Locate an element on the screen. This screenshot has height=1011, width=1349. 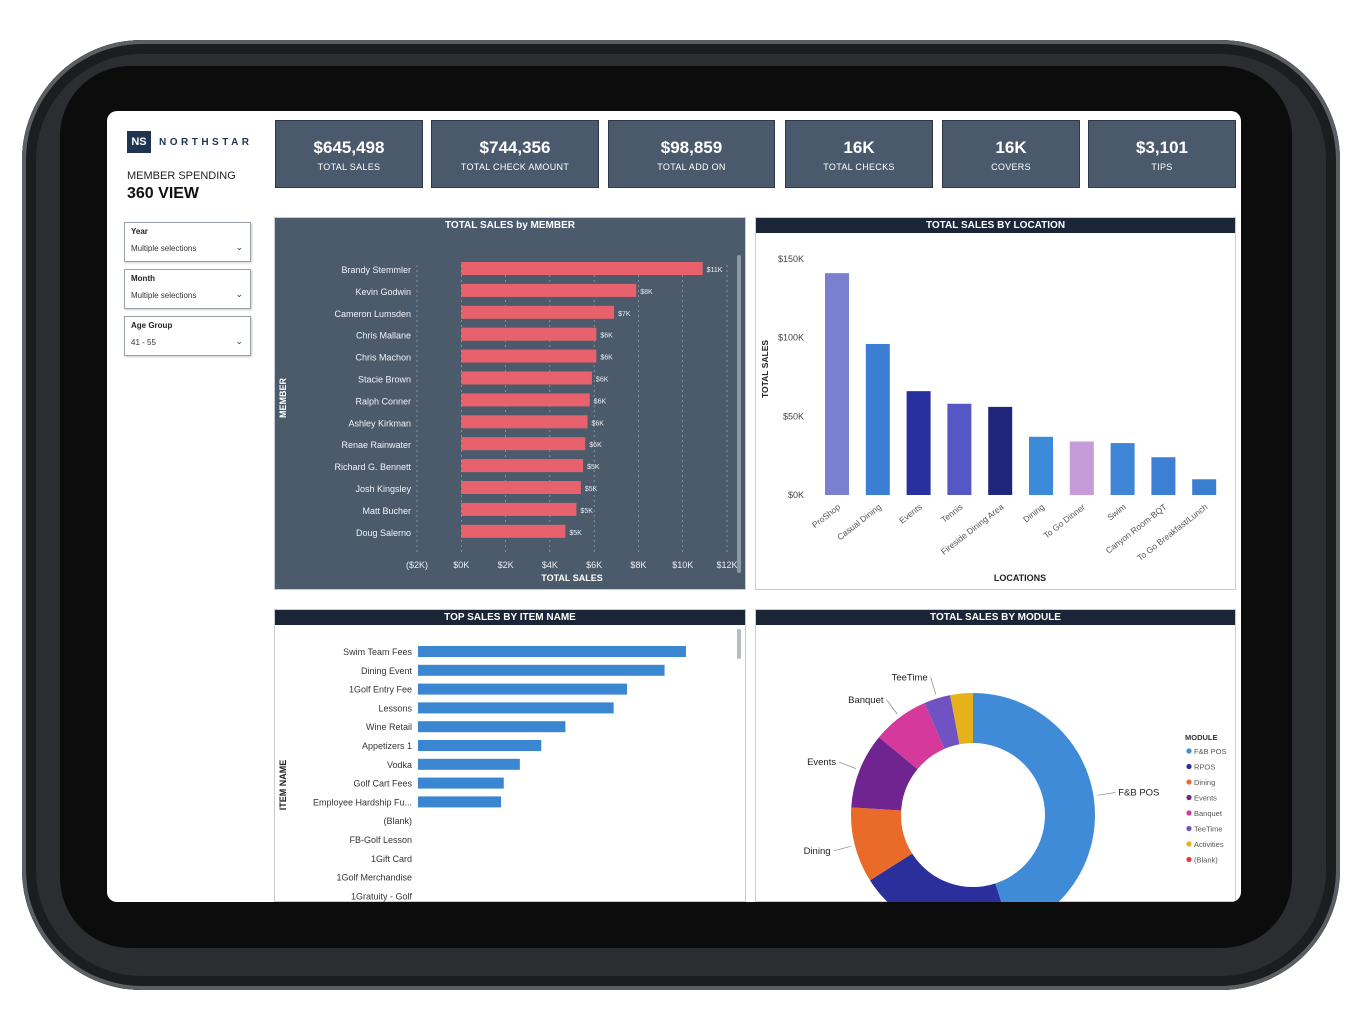
y-tick-label: $0K is located at coordinates (796, 495).